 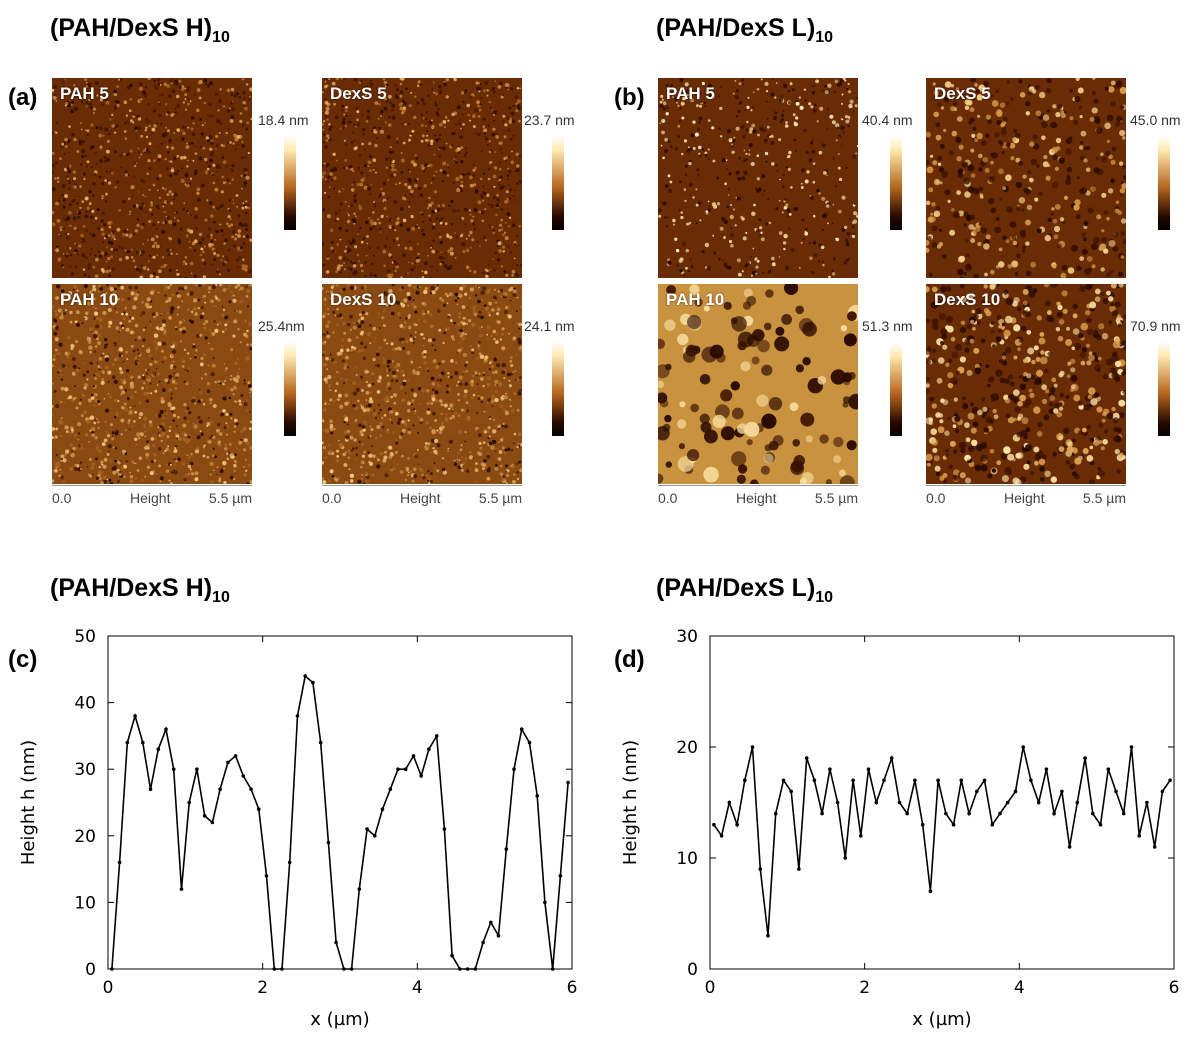 What do you see at coordinates (108, 988) in the screenshot?
I see `x-tick-label: 0` at bounding box center [108, 988].